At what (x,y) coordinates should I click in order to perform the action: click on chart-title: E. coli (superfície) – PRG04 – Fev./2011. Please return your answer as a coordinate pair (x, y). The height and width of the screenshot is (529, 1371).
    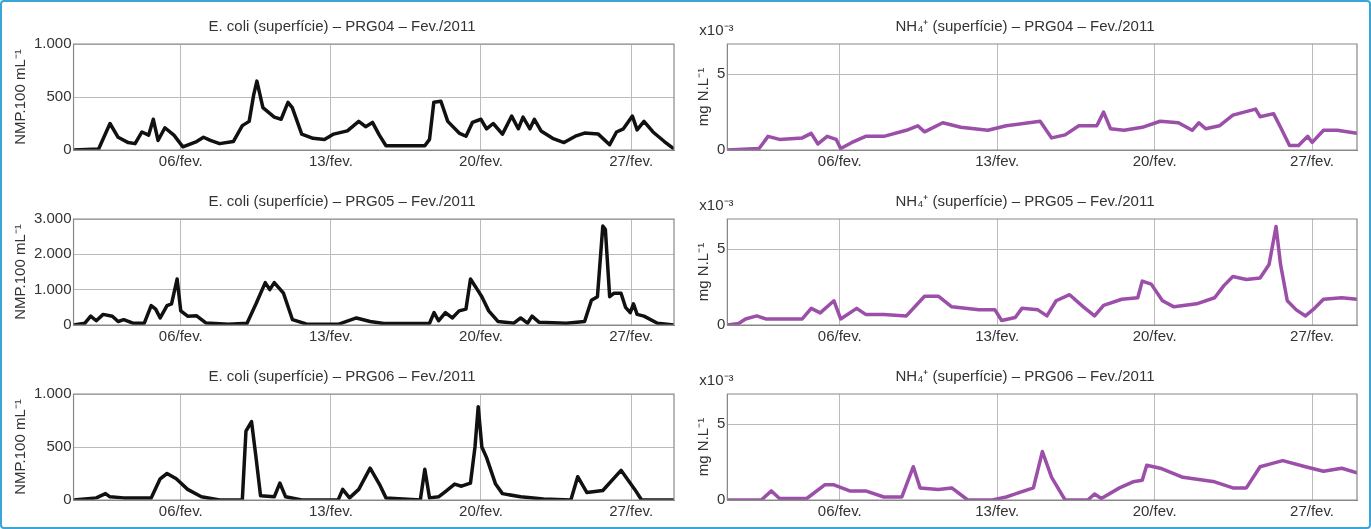
    Looking at the image, I should click on (342, 26).